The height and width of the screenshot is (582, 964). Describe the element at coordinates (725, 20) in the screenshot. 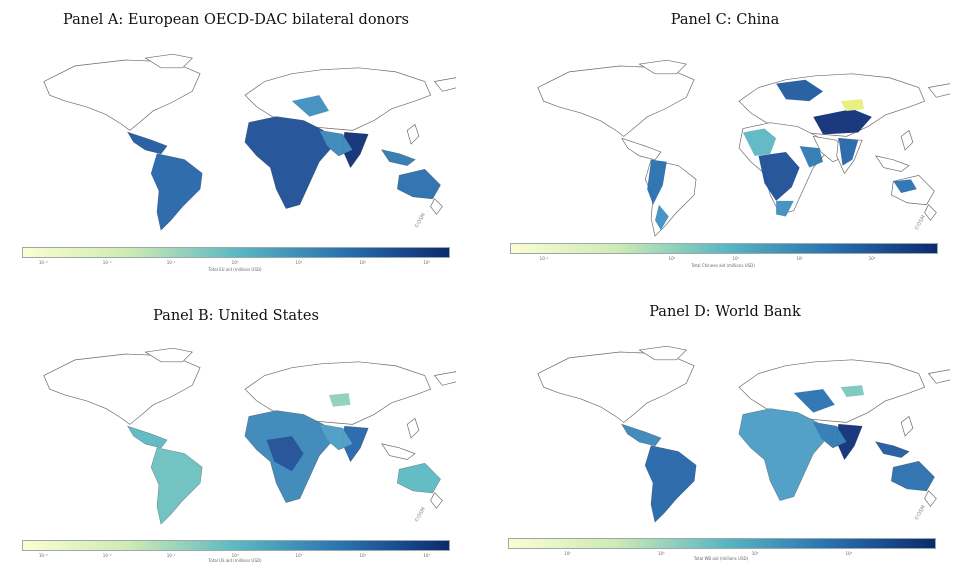

I see `panel-title: Panel C: China` at that location.